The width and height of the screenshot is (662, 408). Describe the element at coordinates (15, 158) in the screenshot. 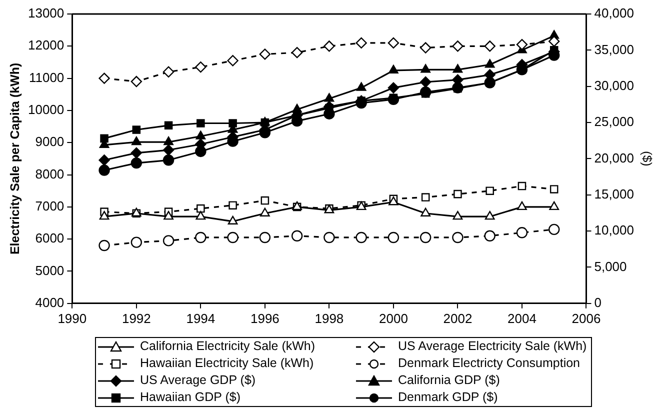

I see `y-axis-title: Electricity Sale per Capita (kWh)` at that location.